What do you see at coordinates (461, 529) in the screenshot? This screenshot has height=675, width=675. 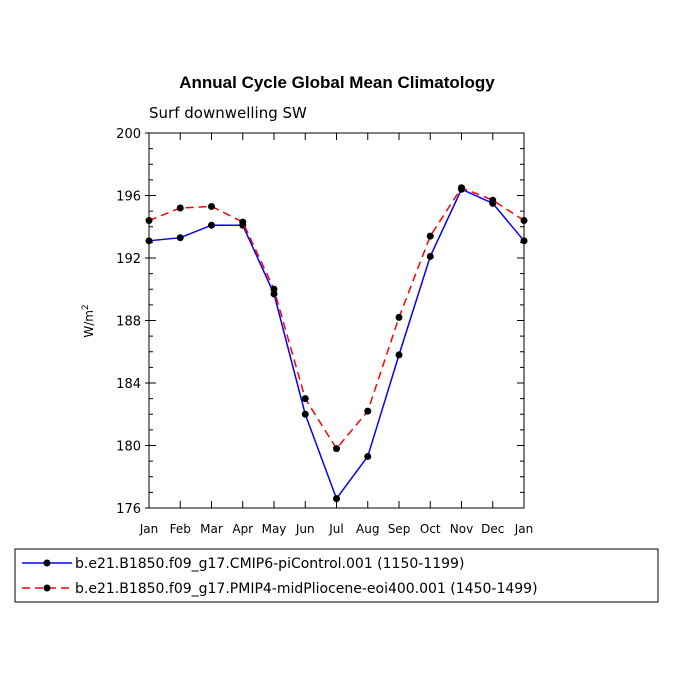 I see `x-tick-label: Nov` at bounding box center [461, 529].